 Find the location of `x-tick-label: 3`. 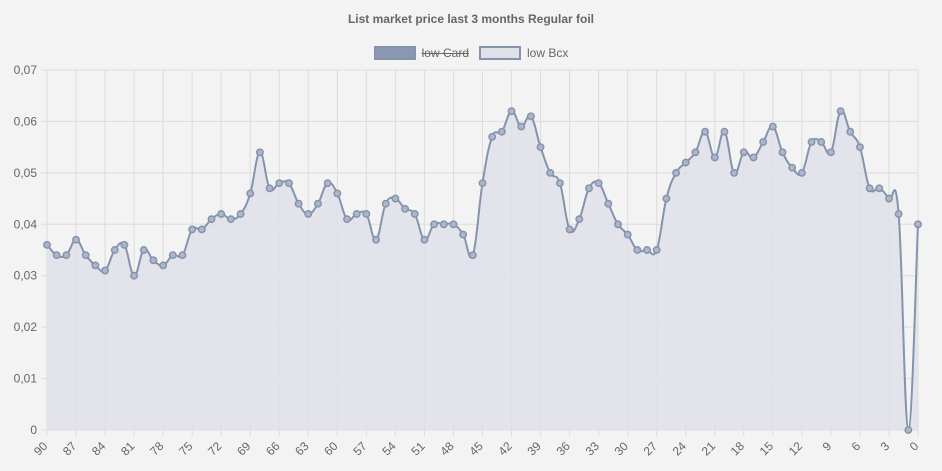

x-tick-label: 3 is located at coordinates (885, 446).